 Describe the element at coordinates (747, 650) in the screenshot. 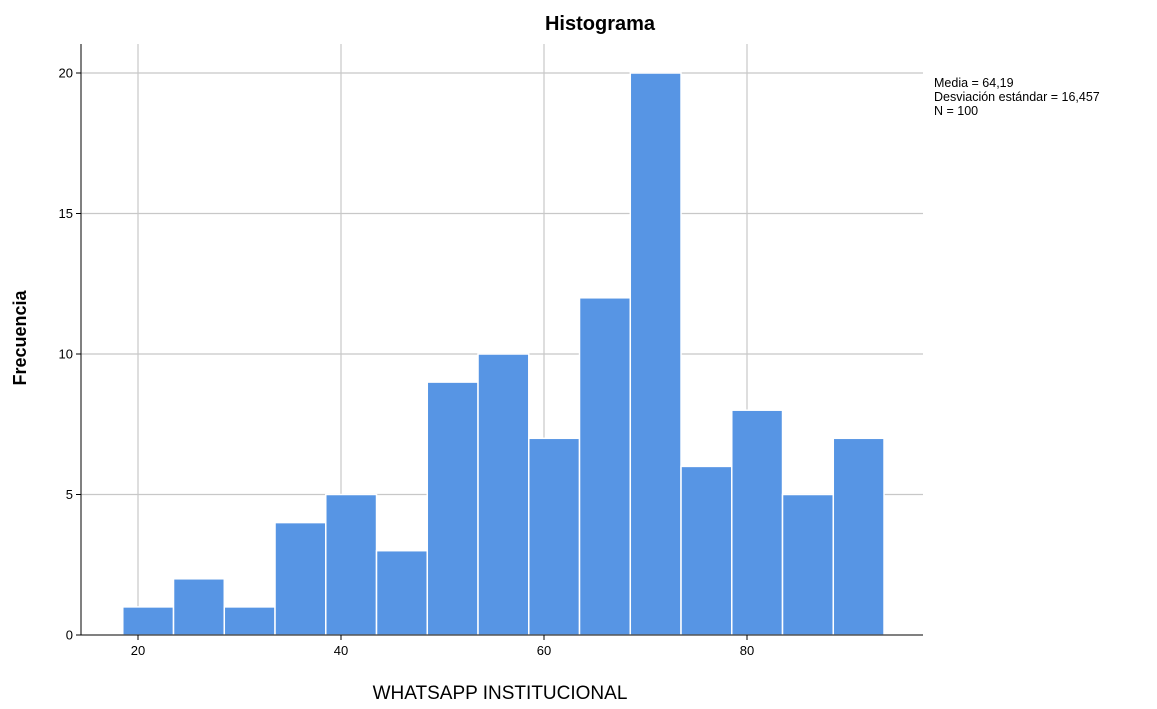

I see `x-tick-label: 80` at that location.